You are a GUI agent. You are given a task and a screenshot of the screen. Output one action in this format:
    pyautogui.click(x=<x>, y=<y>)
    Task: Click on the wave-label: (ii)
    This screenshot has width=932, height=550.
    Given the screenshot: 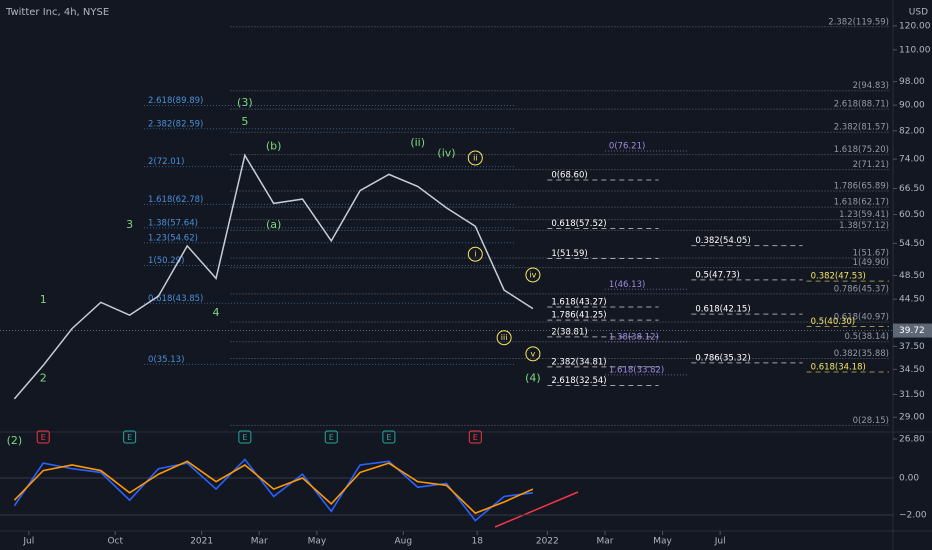 What is the action you would take?
    pyautogui.click(x=417, y=142)
    